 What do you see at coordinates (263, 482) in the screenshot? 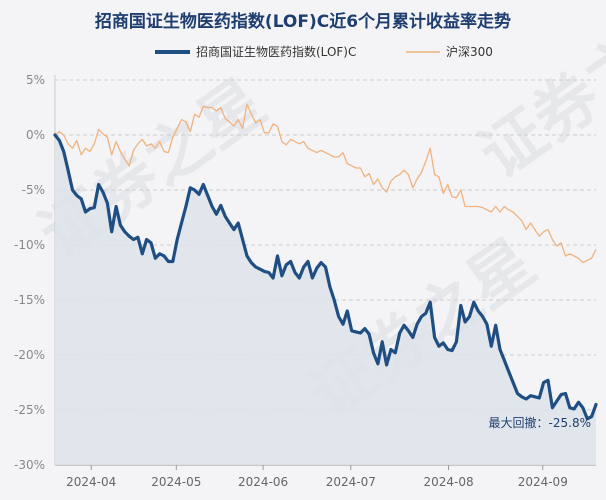
I see `x-tick-label: 2024-06` at bounding box center [263, 482].